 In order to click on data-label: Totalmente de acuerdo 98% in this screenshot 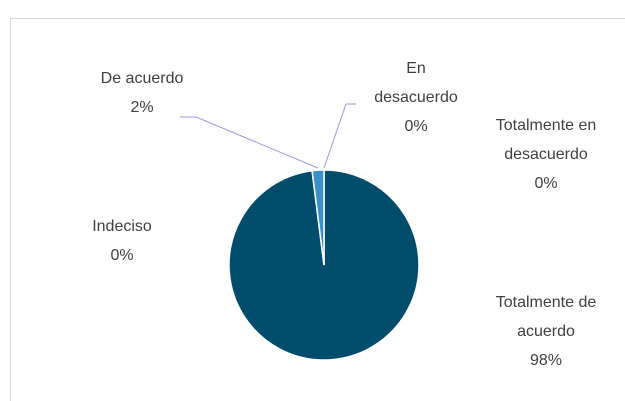, I will do `click(546, 331)`.